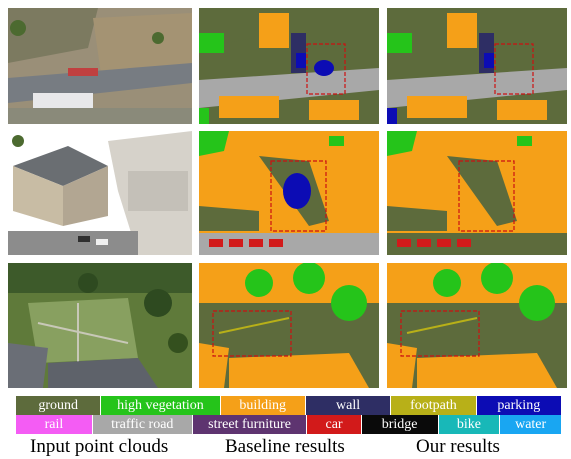 The image size is (571, 459). What do you see at coordinates (100, 325) in the screenshot?
I see `input-image-row3` at bounding box center [100, 325].